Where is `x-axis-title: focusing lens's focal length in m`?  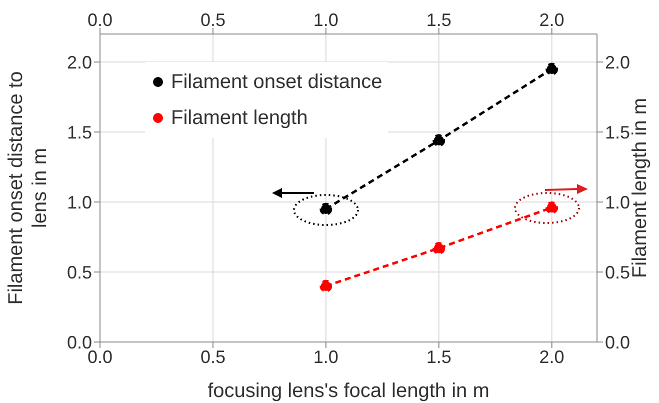 x-axis-title: focusing lens's focal length in m is located at coordinates (349, 391).